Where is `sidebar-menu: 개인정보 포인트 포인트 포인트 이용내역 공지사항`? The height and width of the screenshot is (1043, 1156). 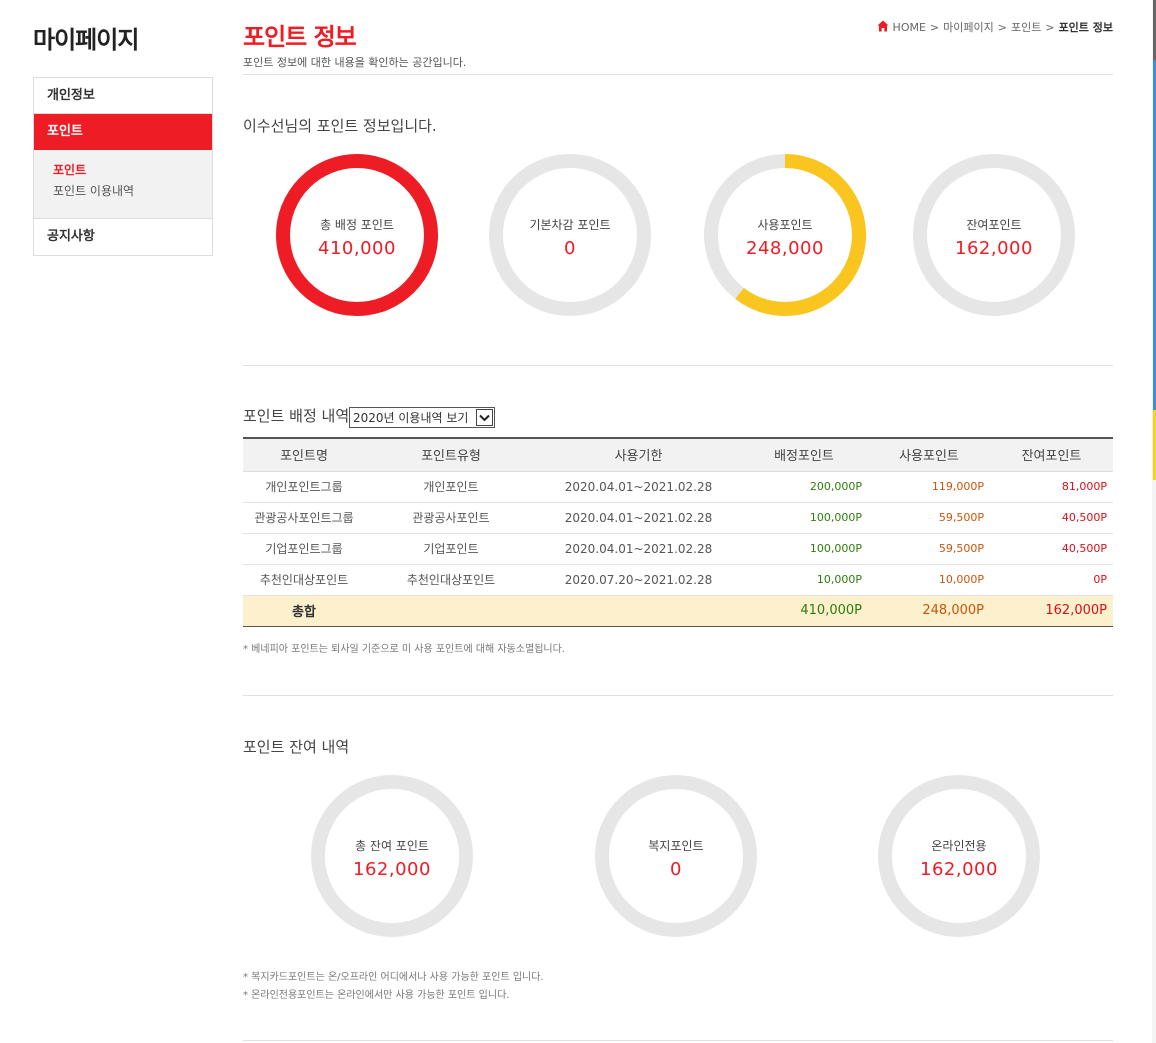 sidebar-menu: 개인정보 포인트 포인트 포인트 이용내역 공지사항 is located at coordinates (123, 166).